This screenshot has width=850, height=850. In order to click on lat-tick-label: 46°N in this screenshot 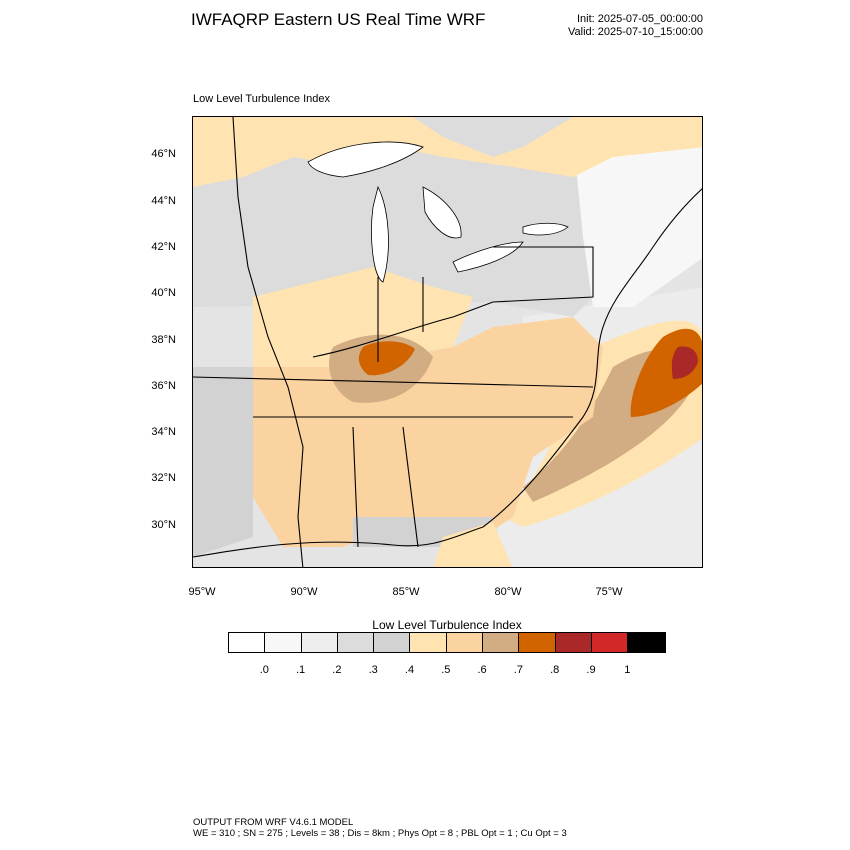, I will do `click(163, 154)`.